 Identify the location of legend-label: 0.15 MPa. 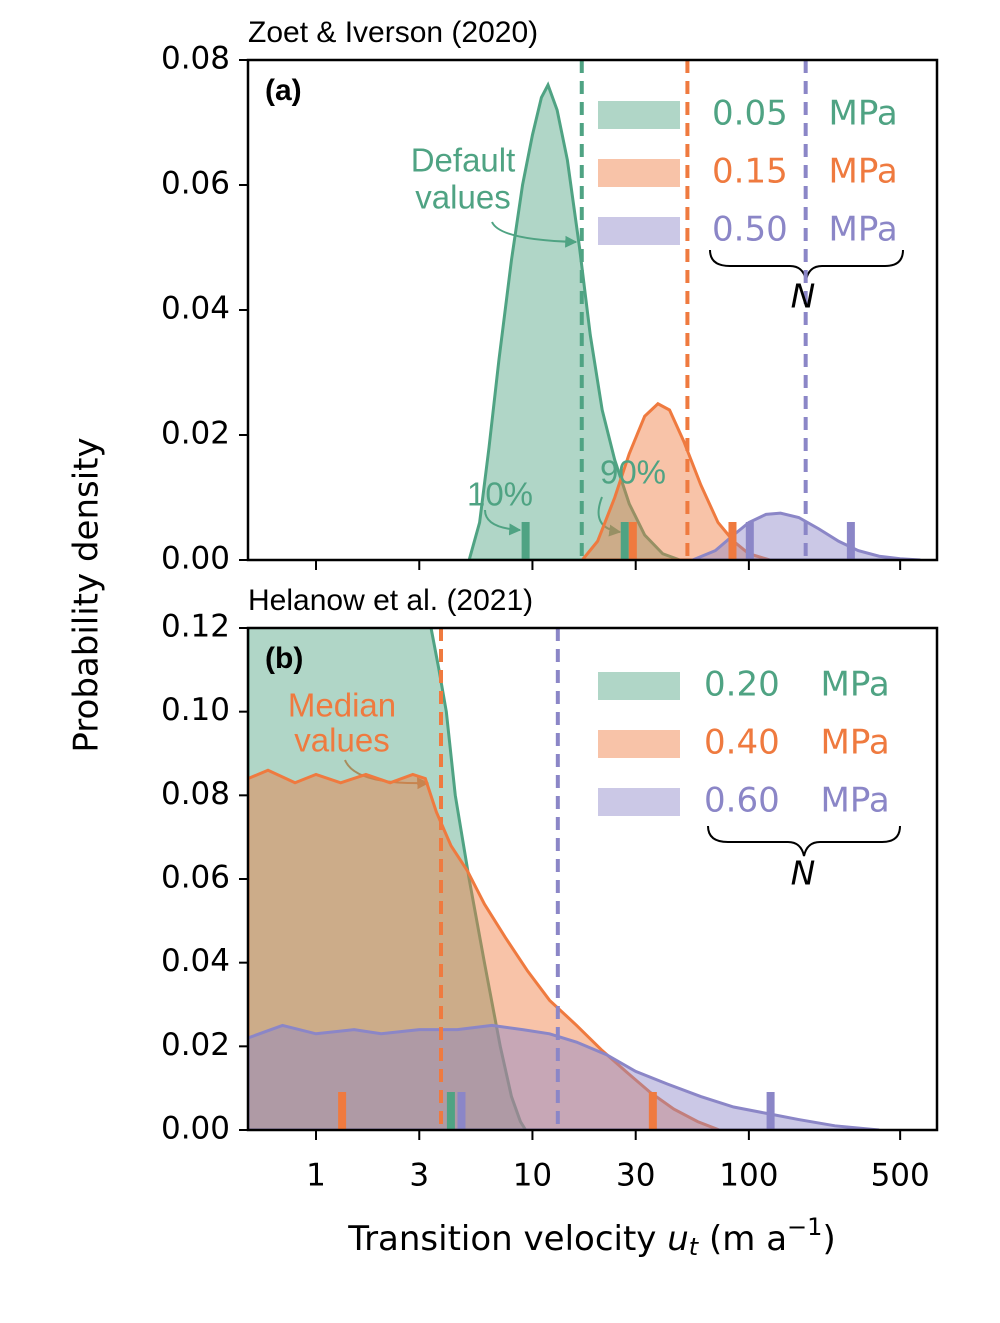
(805, 172).